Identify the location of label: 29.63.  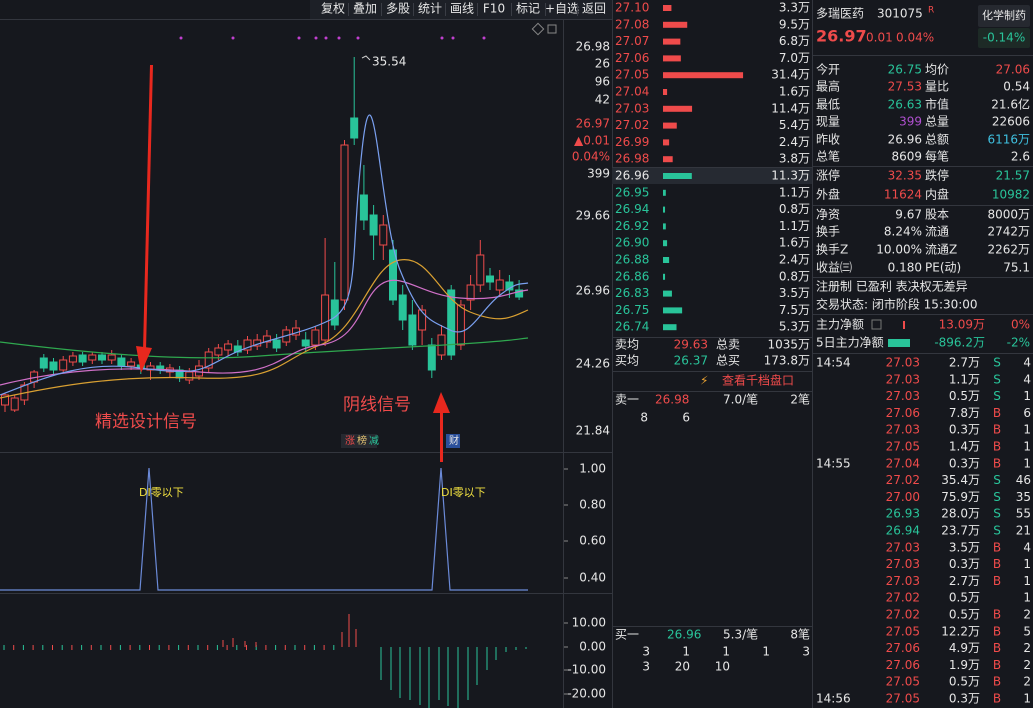
(691, 345).